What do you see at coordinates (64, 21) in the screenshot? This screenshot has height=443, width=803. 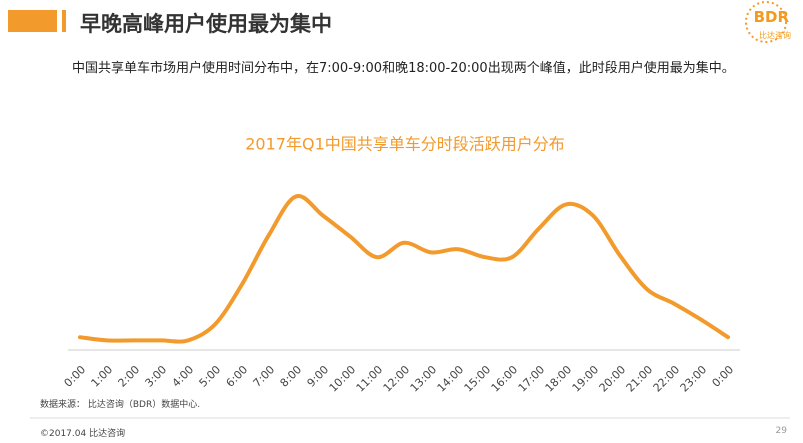 I see `header-bar-thin` at bounding box center [64, 21].